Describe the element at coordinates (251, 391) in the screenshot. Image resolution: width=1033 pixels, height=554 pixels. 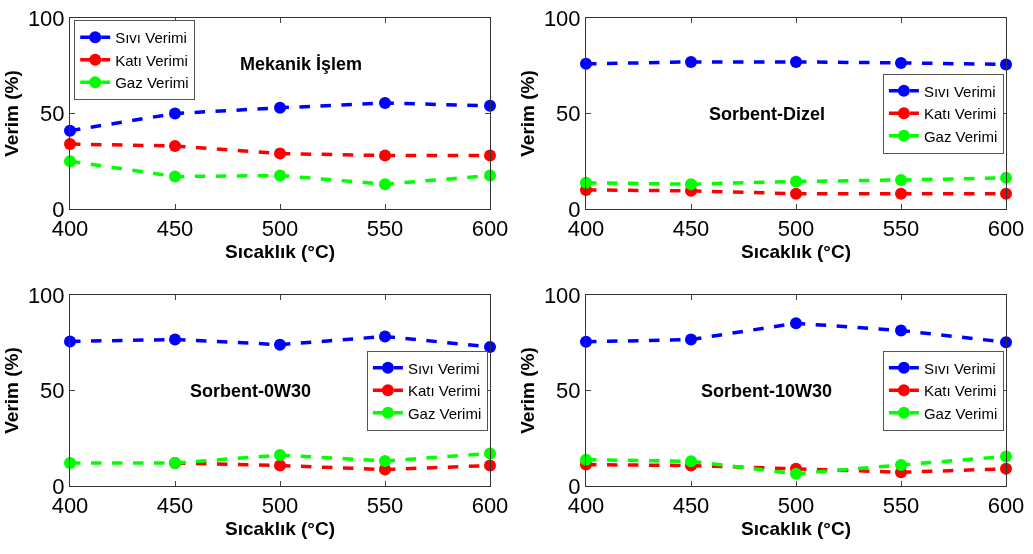
I see `text: Sorbent-0W30` at that location.